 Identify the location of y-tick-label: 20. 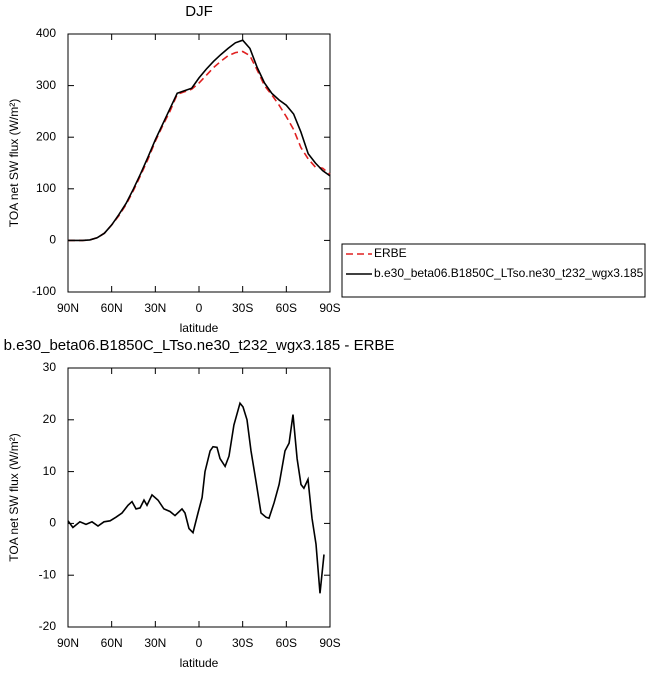
(50, 419).